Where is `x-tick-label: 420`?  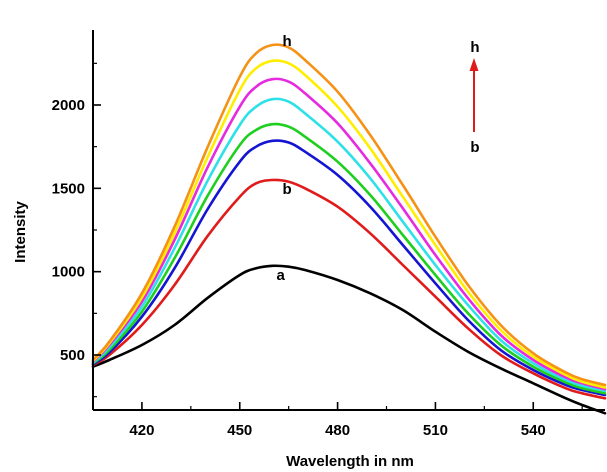
x-tick-label: 420 is located at coordinates (141, 430).